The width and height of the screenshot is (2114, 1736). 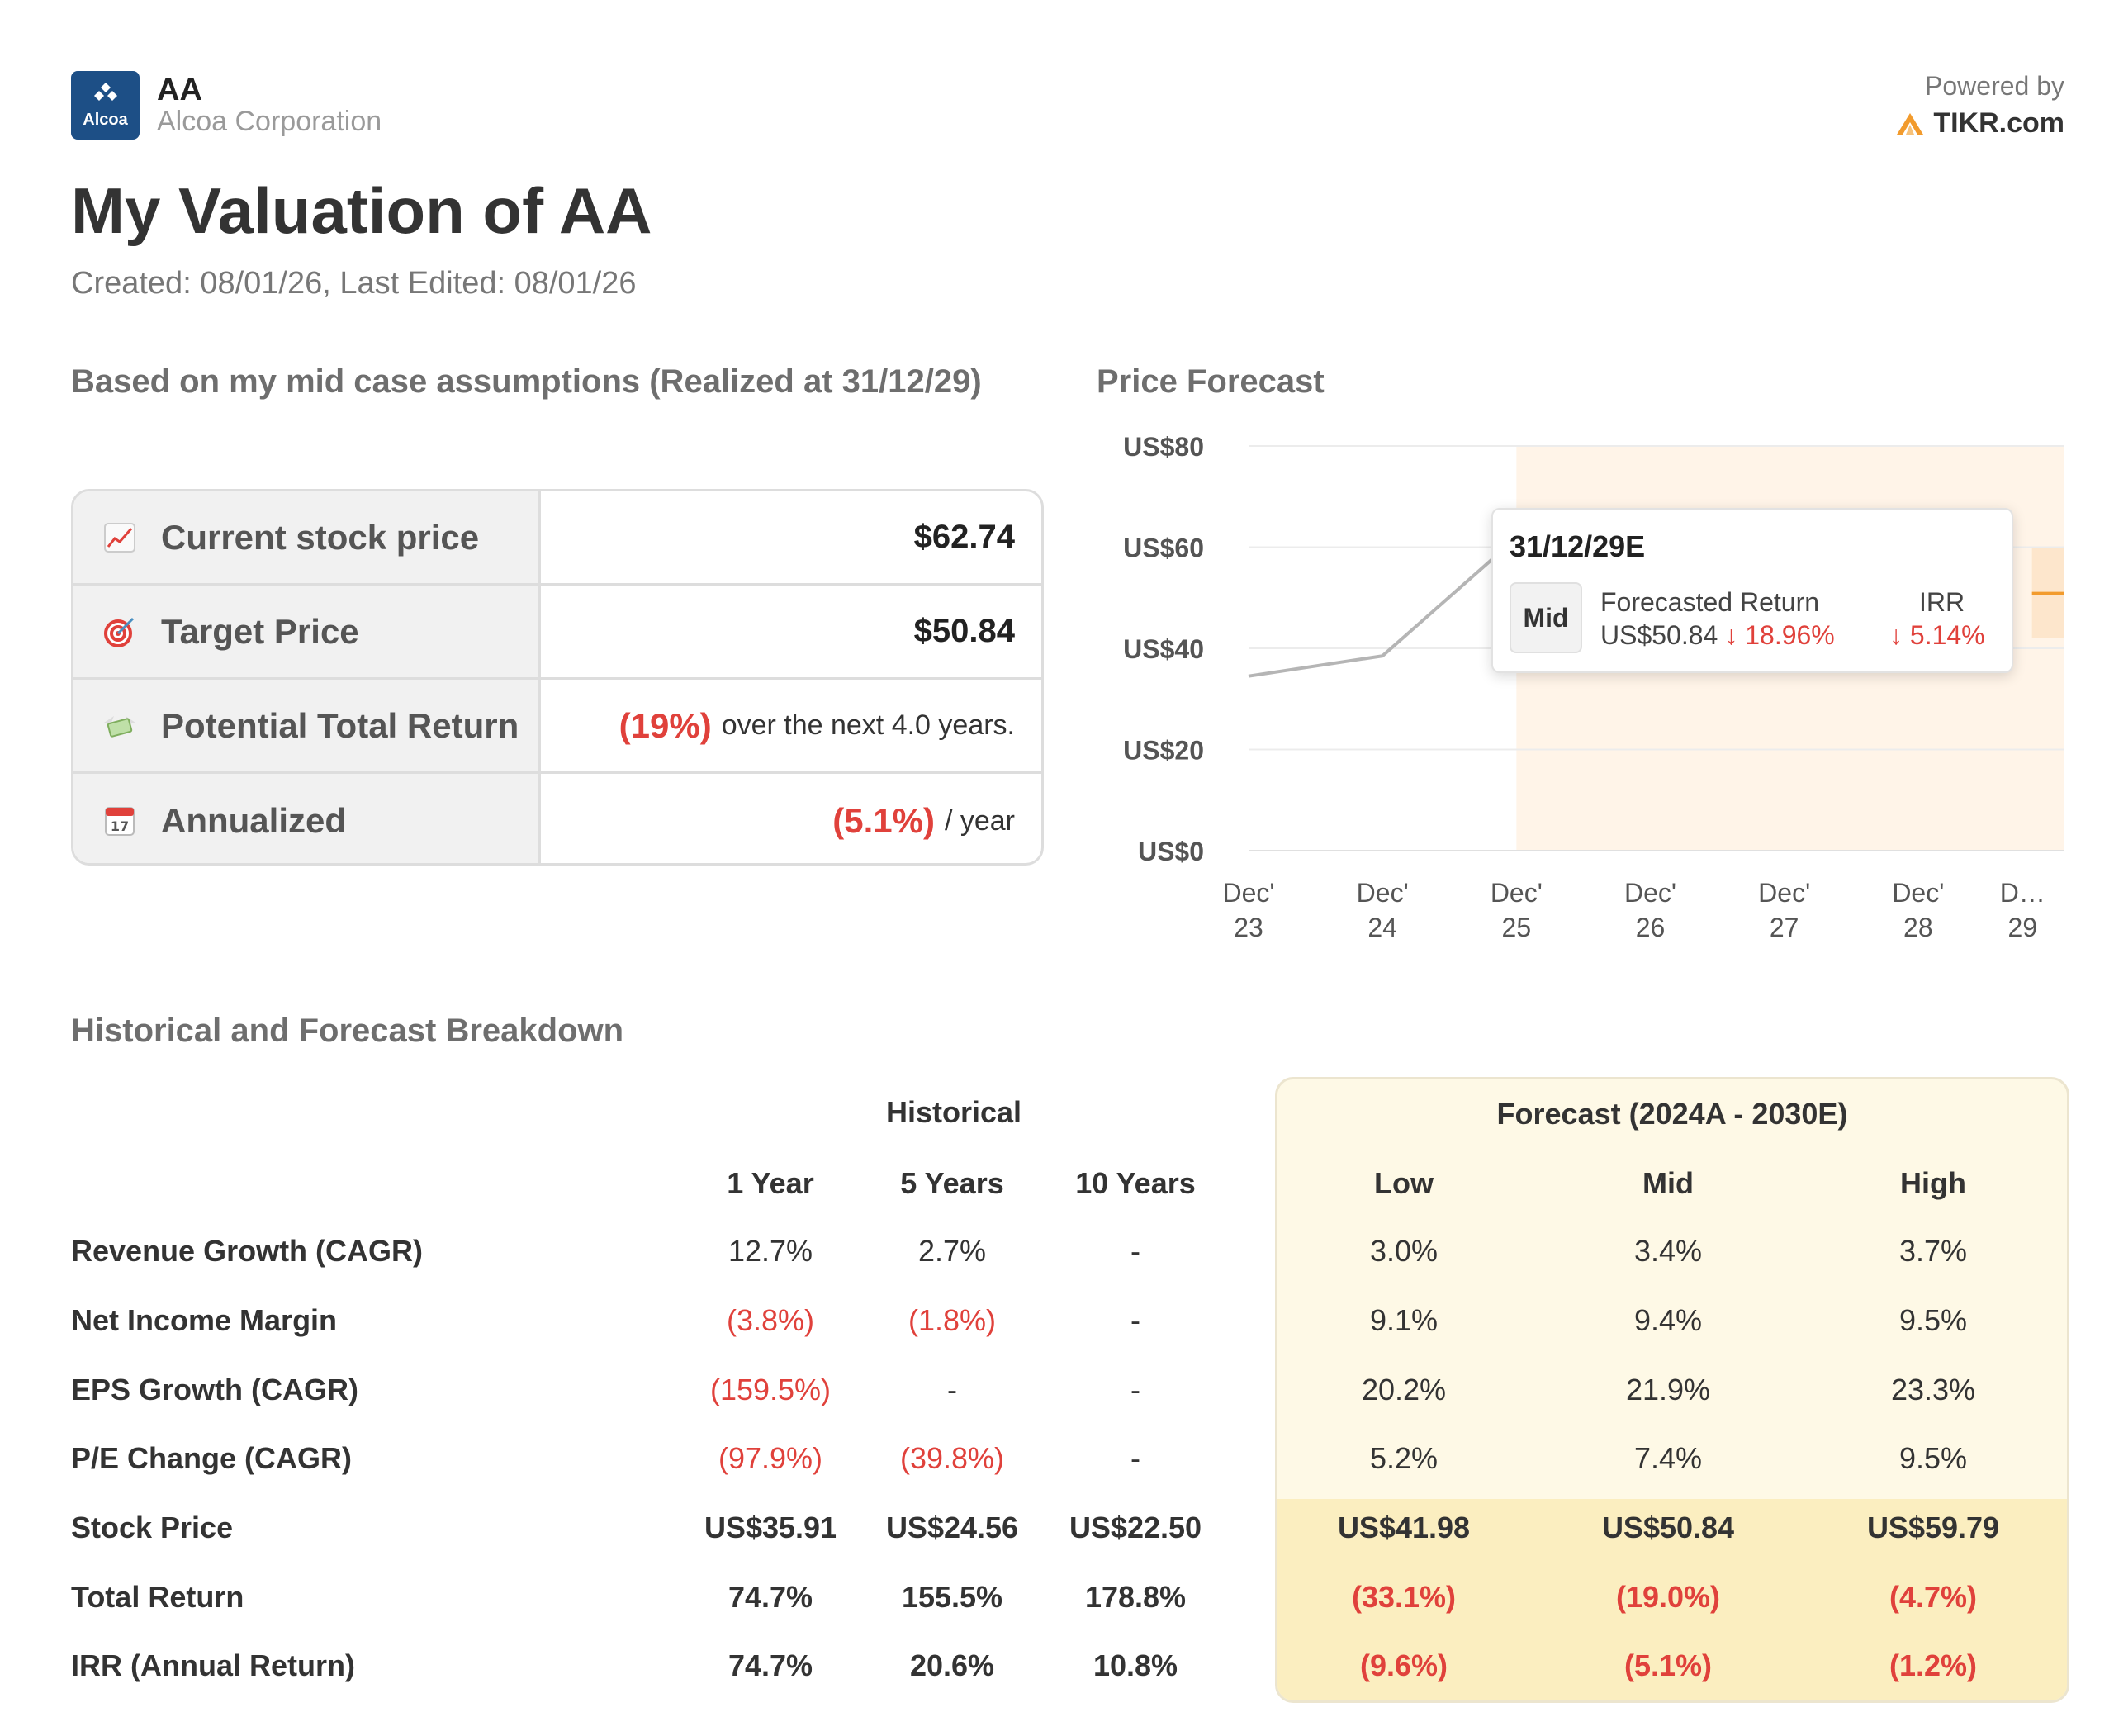 I want to click on summary-label: Target Price, so click(x=260, y=631).